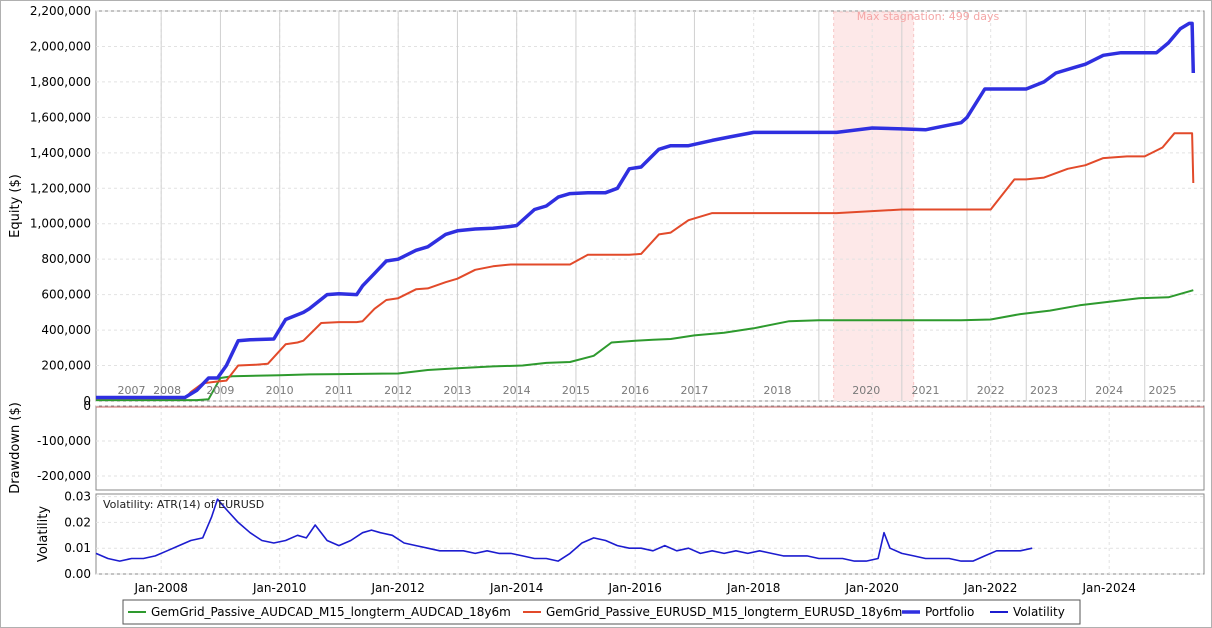  Describe the element at coordinates (517, 390) in the screenshot. I see `year-label: 2014` at that location.